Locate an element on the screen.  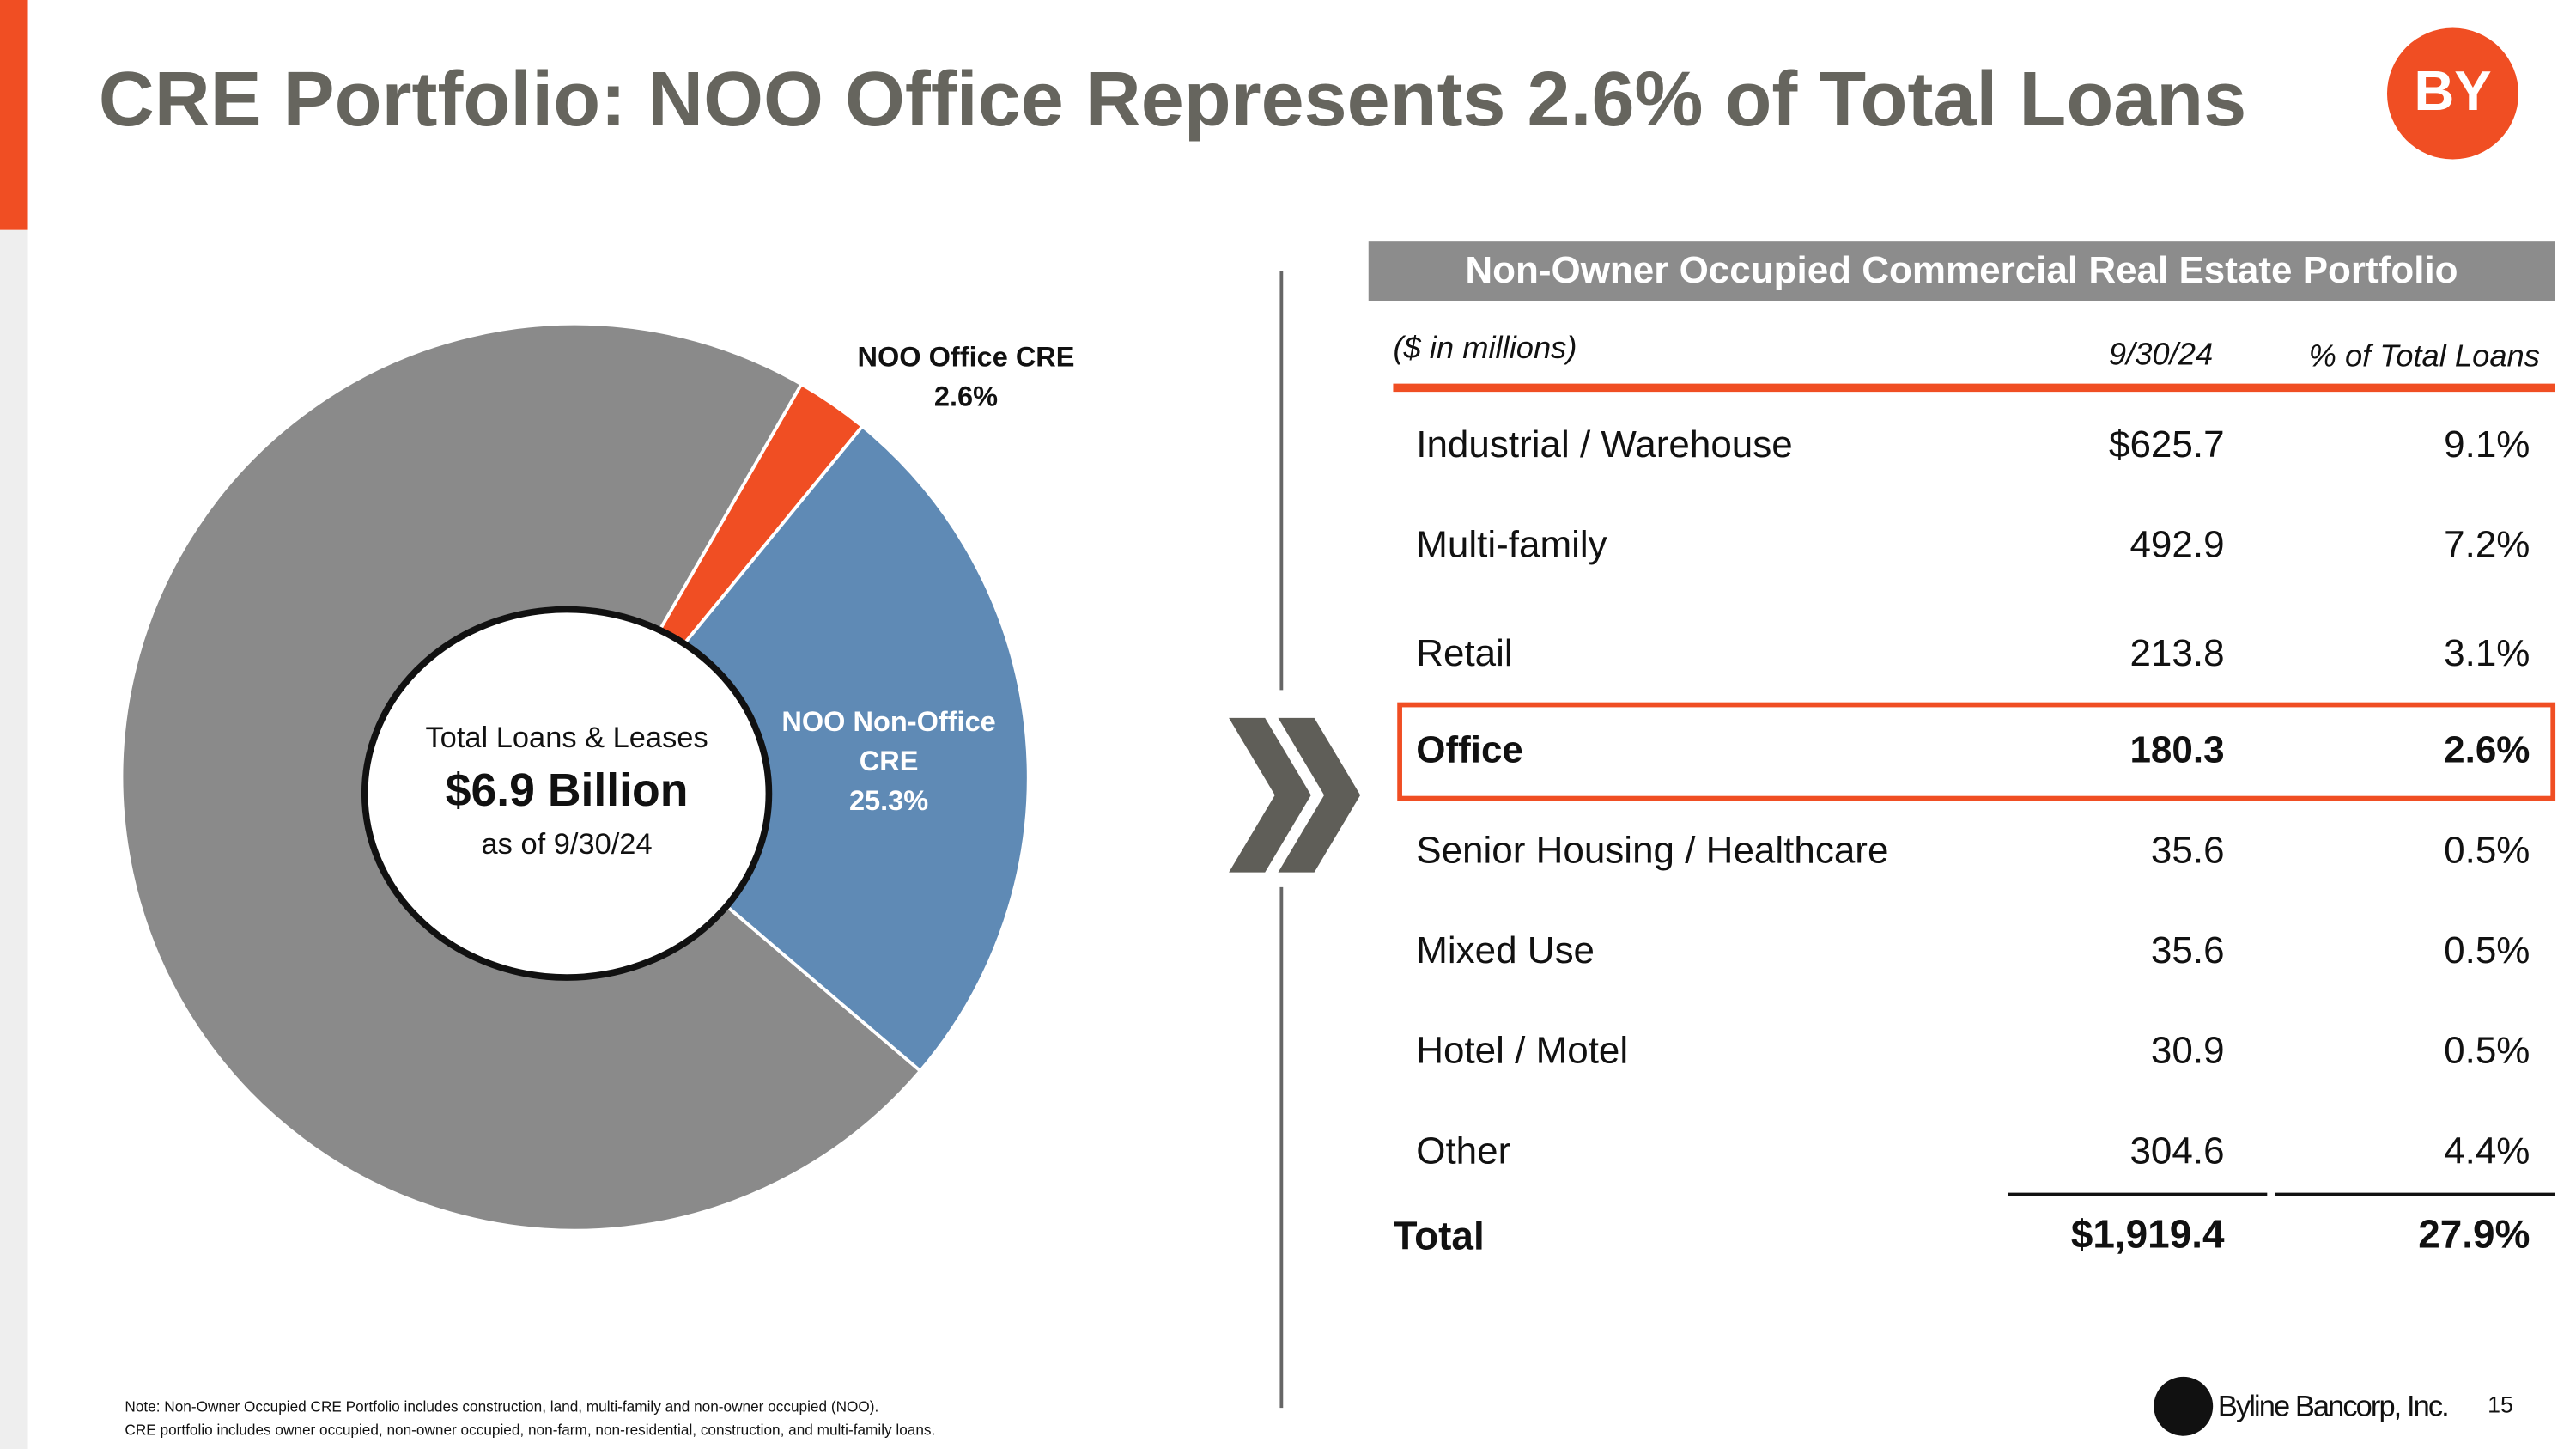
row-value: 30.9 is located at coordinates (2188, 1051).